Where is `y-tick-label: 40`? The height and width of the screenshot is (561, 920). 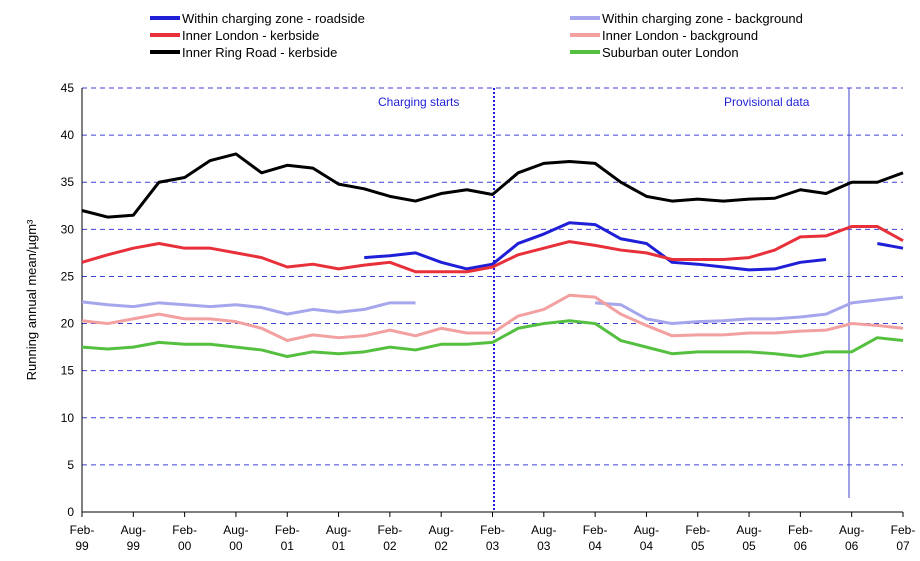 y-tick-label: 40 is located at coordinates (68, 135).